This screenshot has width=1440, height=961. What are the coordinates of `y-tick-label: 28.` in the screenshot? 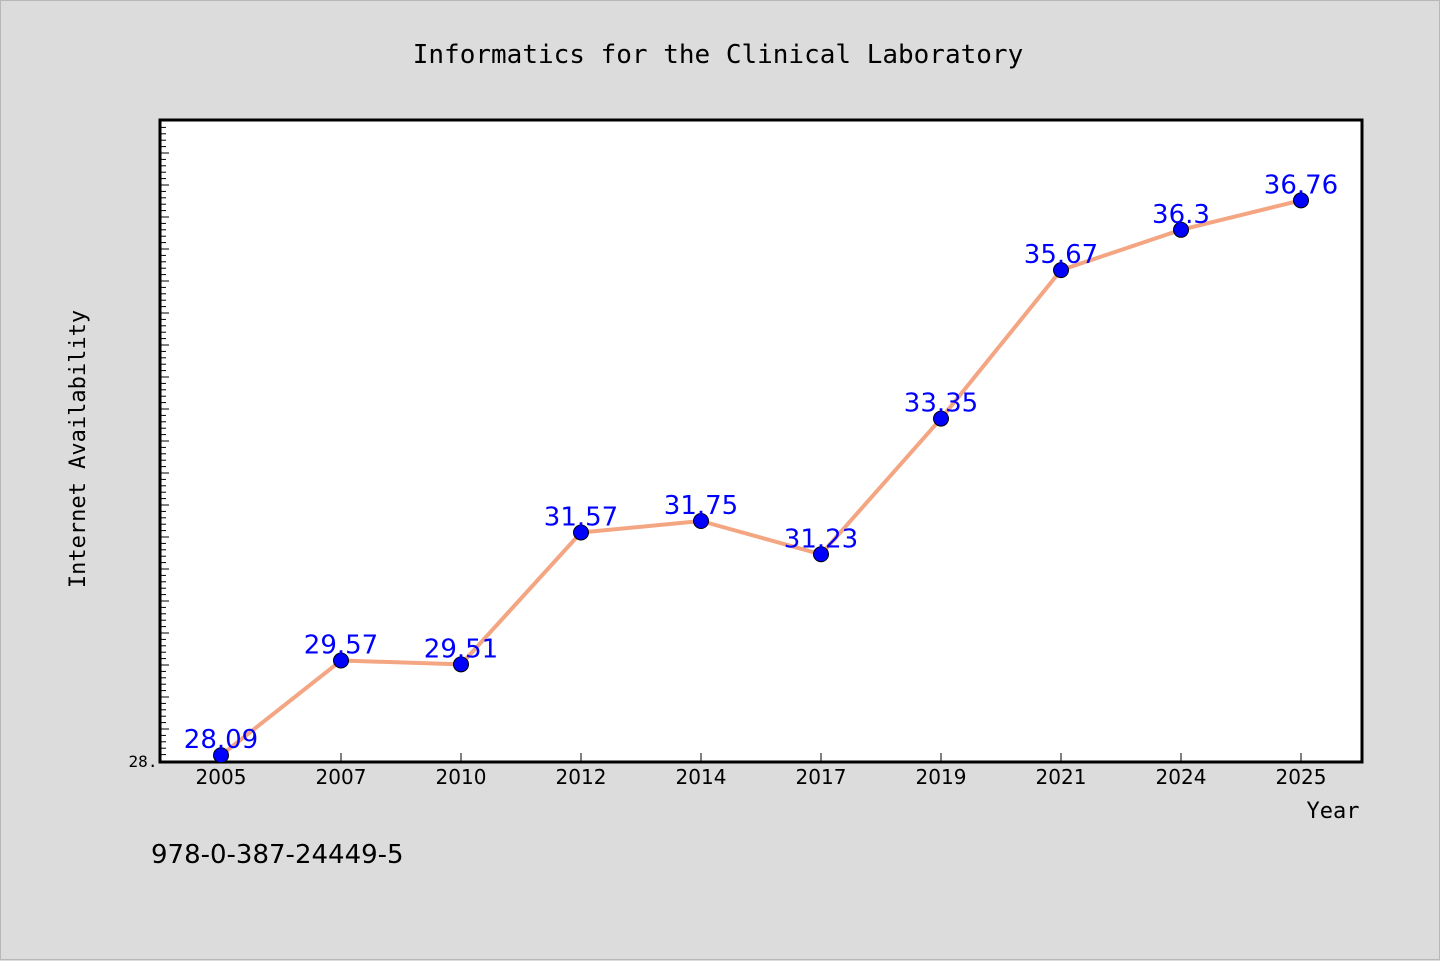 It's located at (143, 761).